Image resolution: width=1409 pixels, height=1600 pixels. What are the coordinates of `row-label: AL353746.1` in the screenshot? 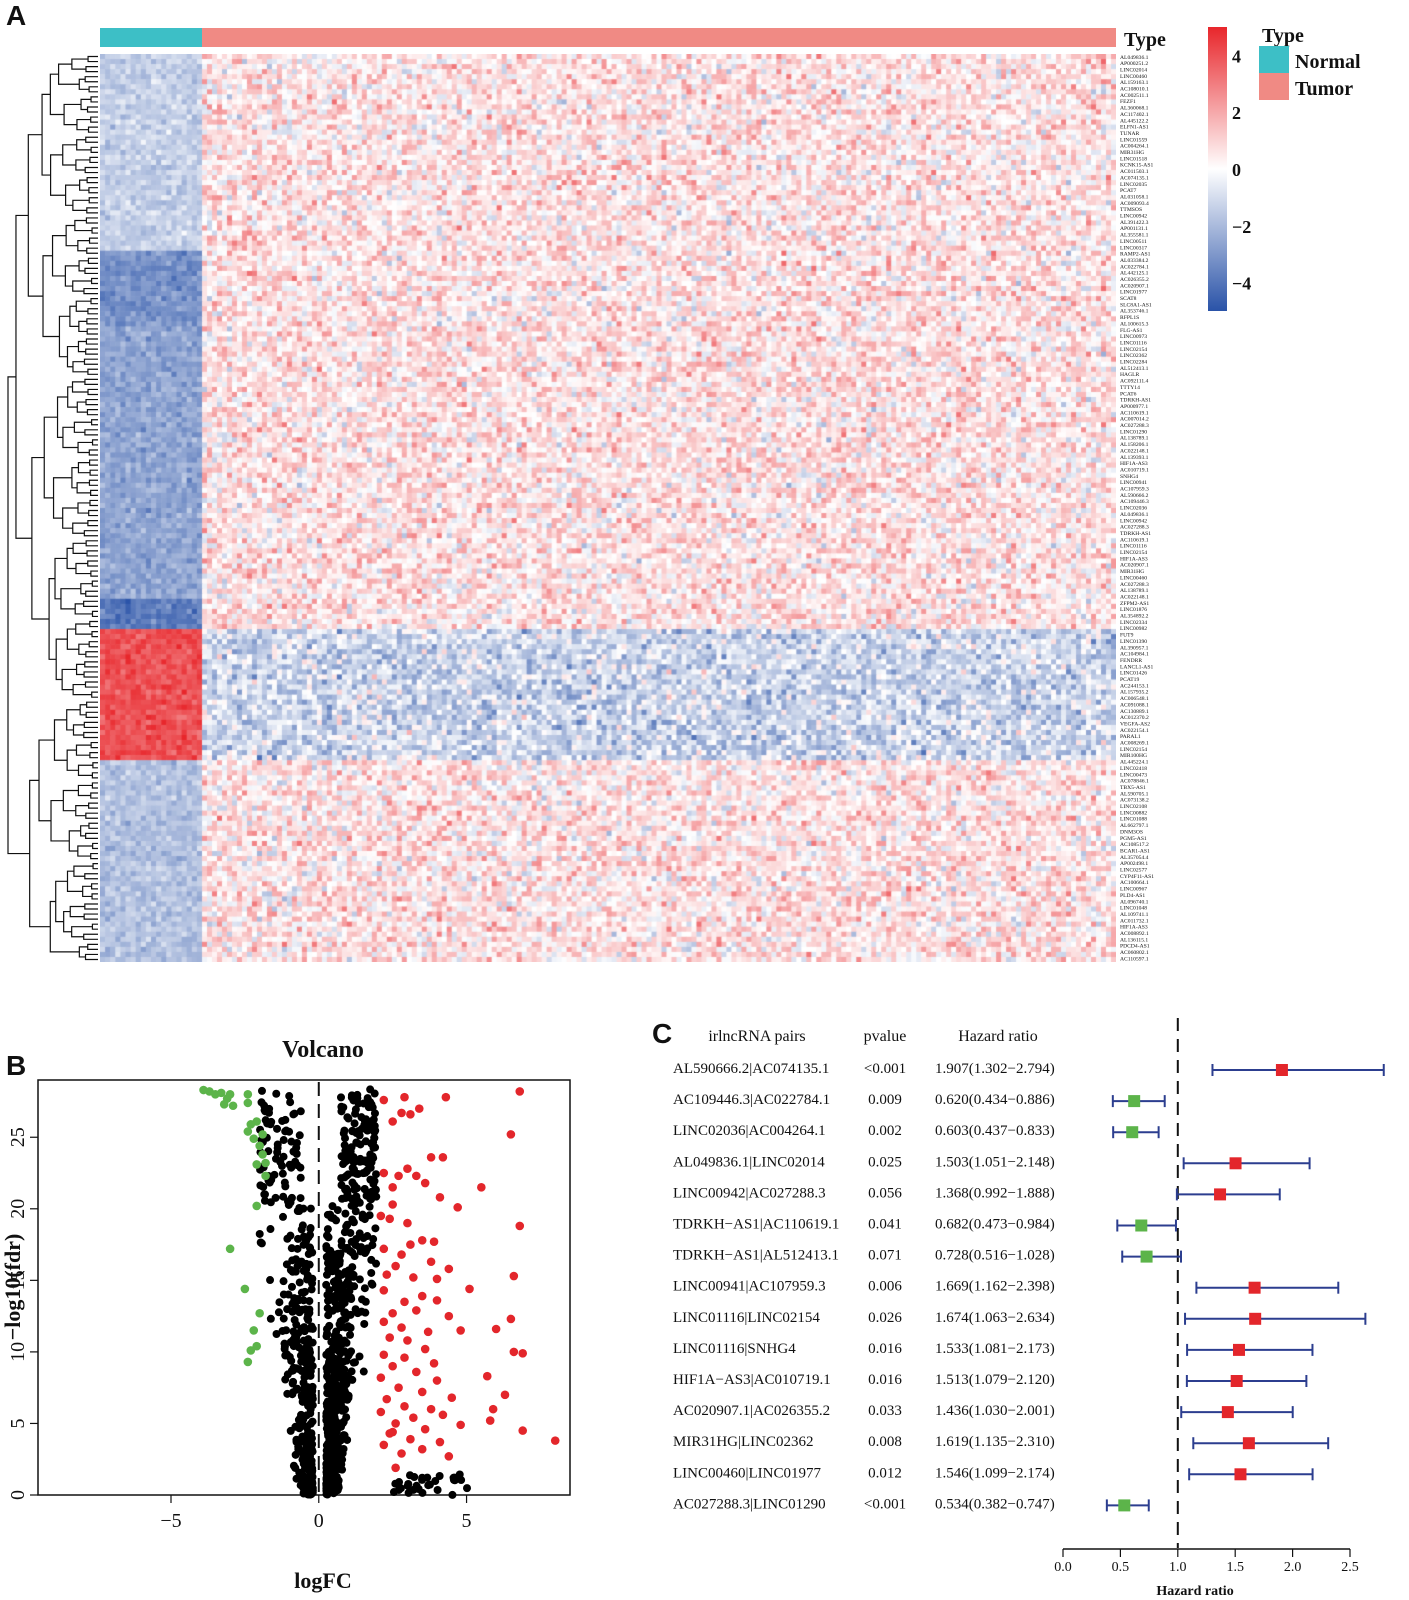 It's located at (1134, 312).